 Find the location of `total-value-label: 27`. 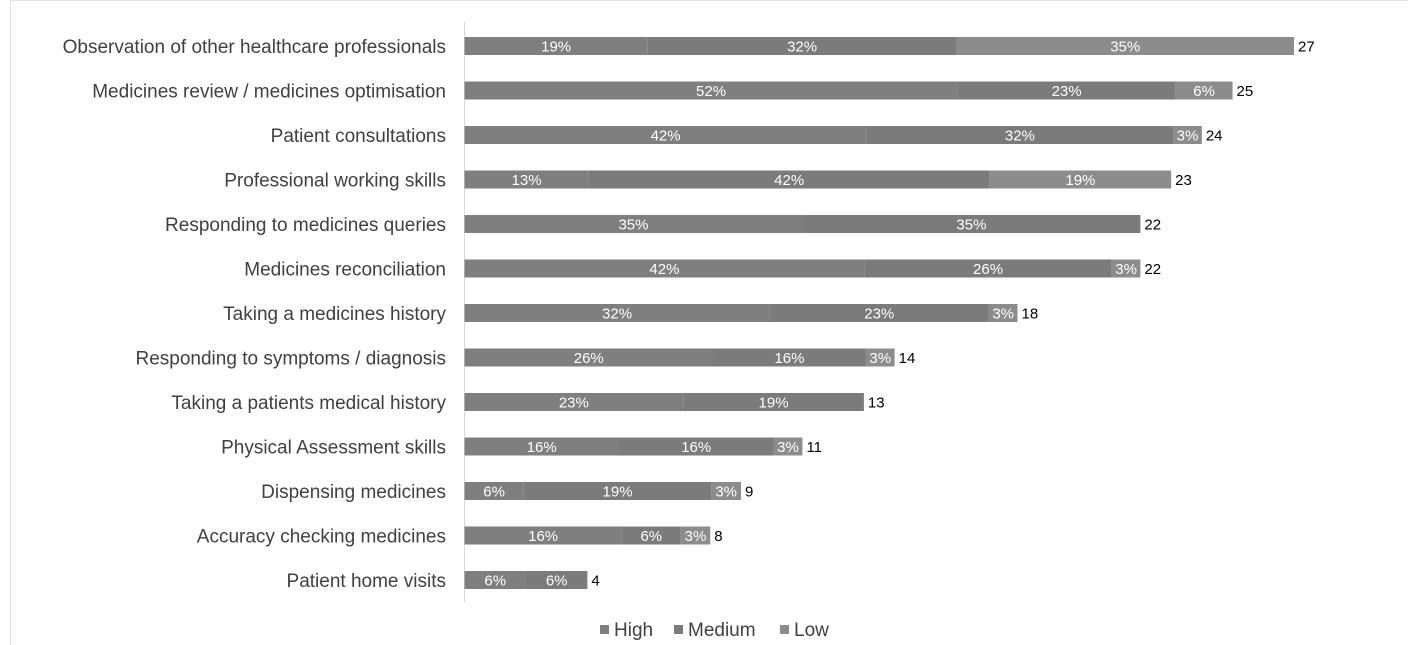

total-value-label: 27 is located at coordinates (1306, 47).